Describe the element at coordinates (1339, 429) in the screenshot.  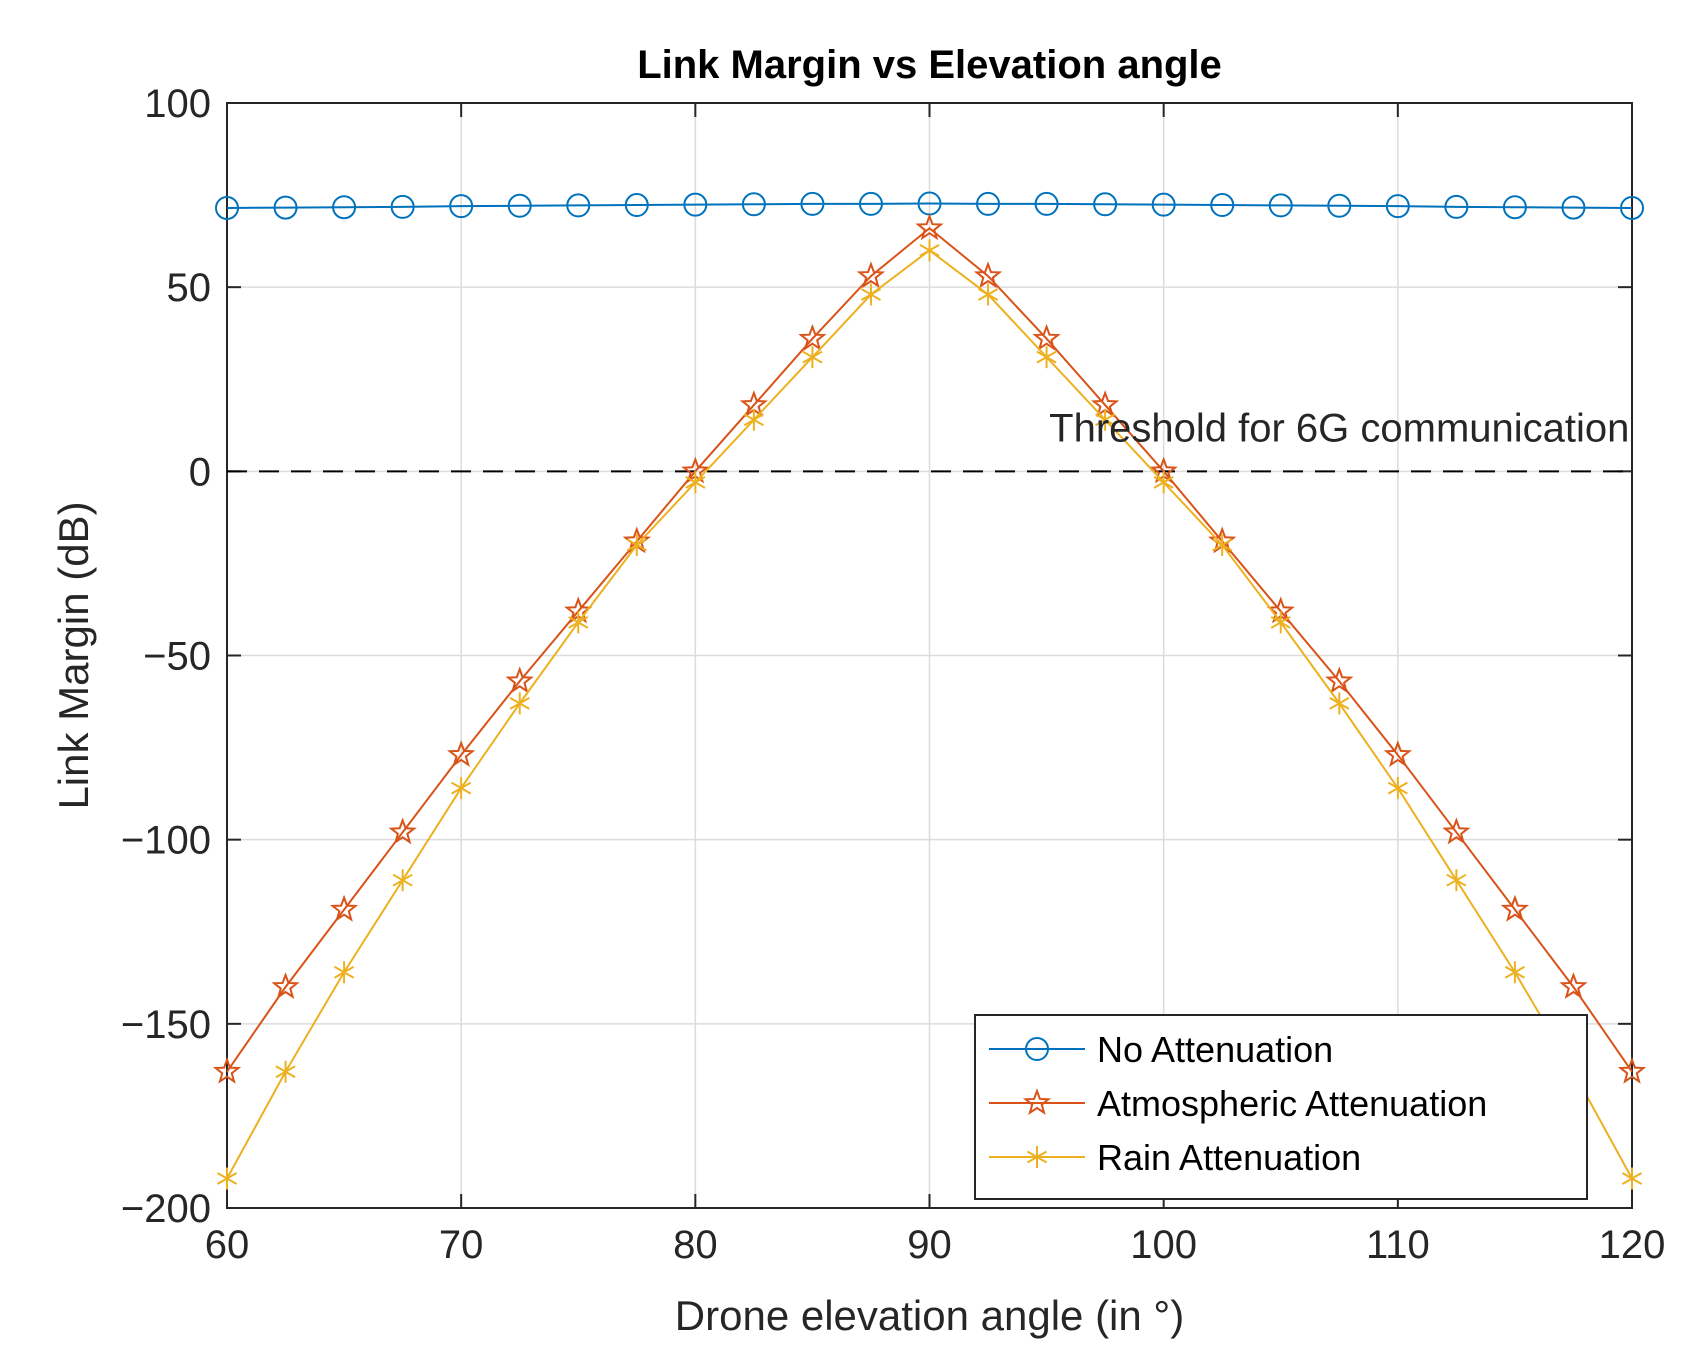
I see `threshold-annotation: Threshold for 6G communication` at that location.